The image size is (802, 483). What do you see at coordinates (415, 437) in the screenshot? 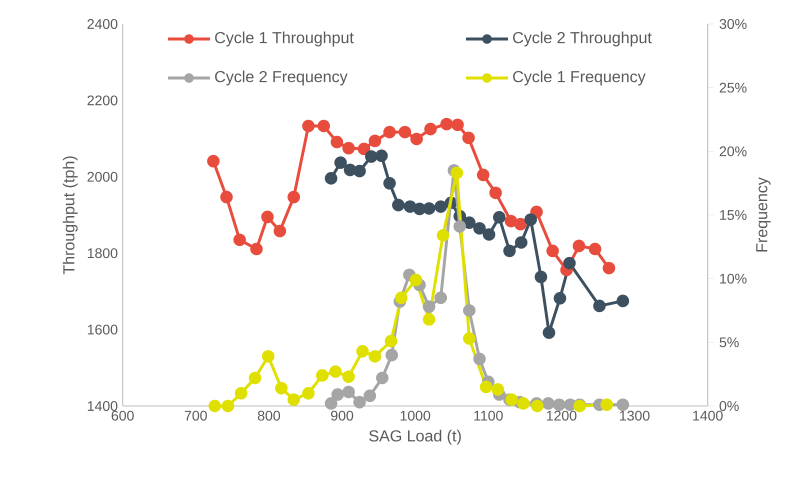
I see `x-axis-title: SAG Load (t)` at bounding box center [415, 437].